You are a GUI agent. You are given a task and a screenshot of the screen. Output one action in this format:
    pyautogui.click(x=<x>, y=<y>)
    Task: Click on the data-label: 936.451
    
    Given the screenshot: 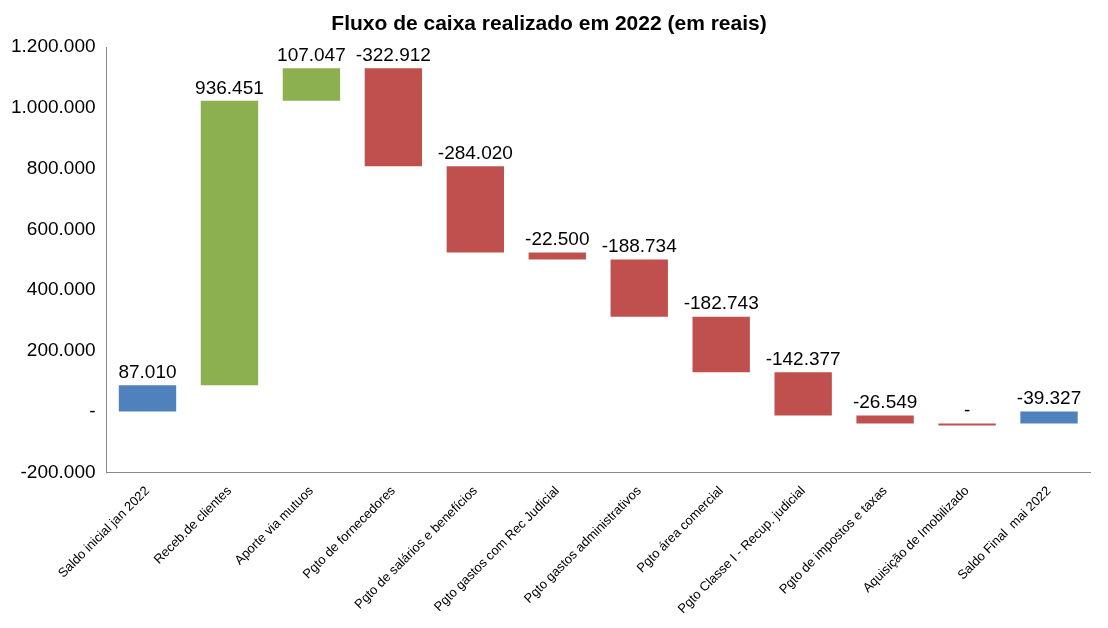 What is the action you would take?
    pyautogui.click(x=229, y=87)
    